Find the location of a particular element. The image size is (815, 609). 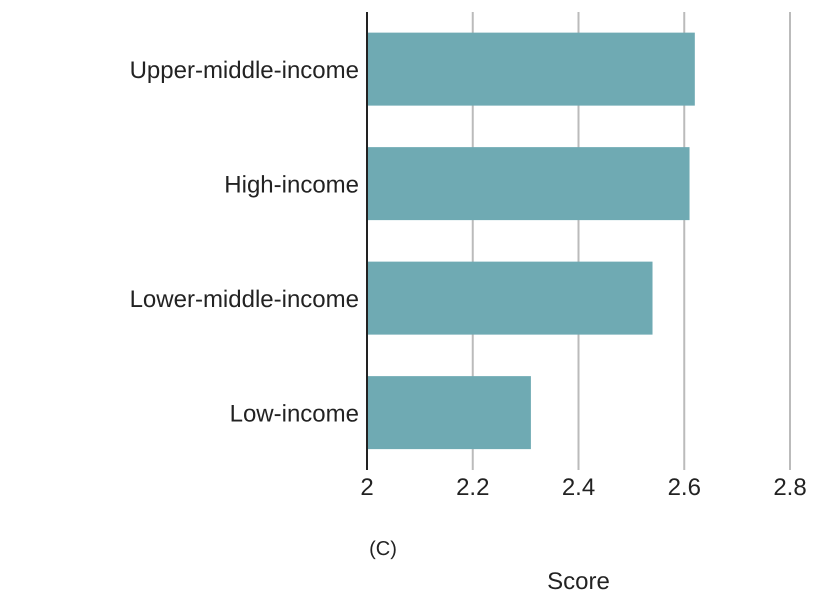

x-axis-title: Score is located at coordinates (578, 582).